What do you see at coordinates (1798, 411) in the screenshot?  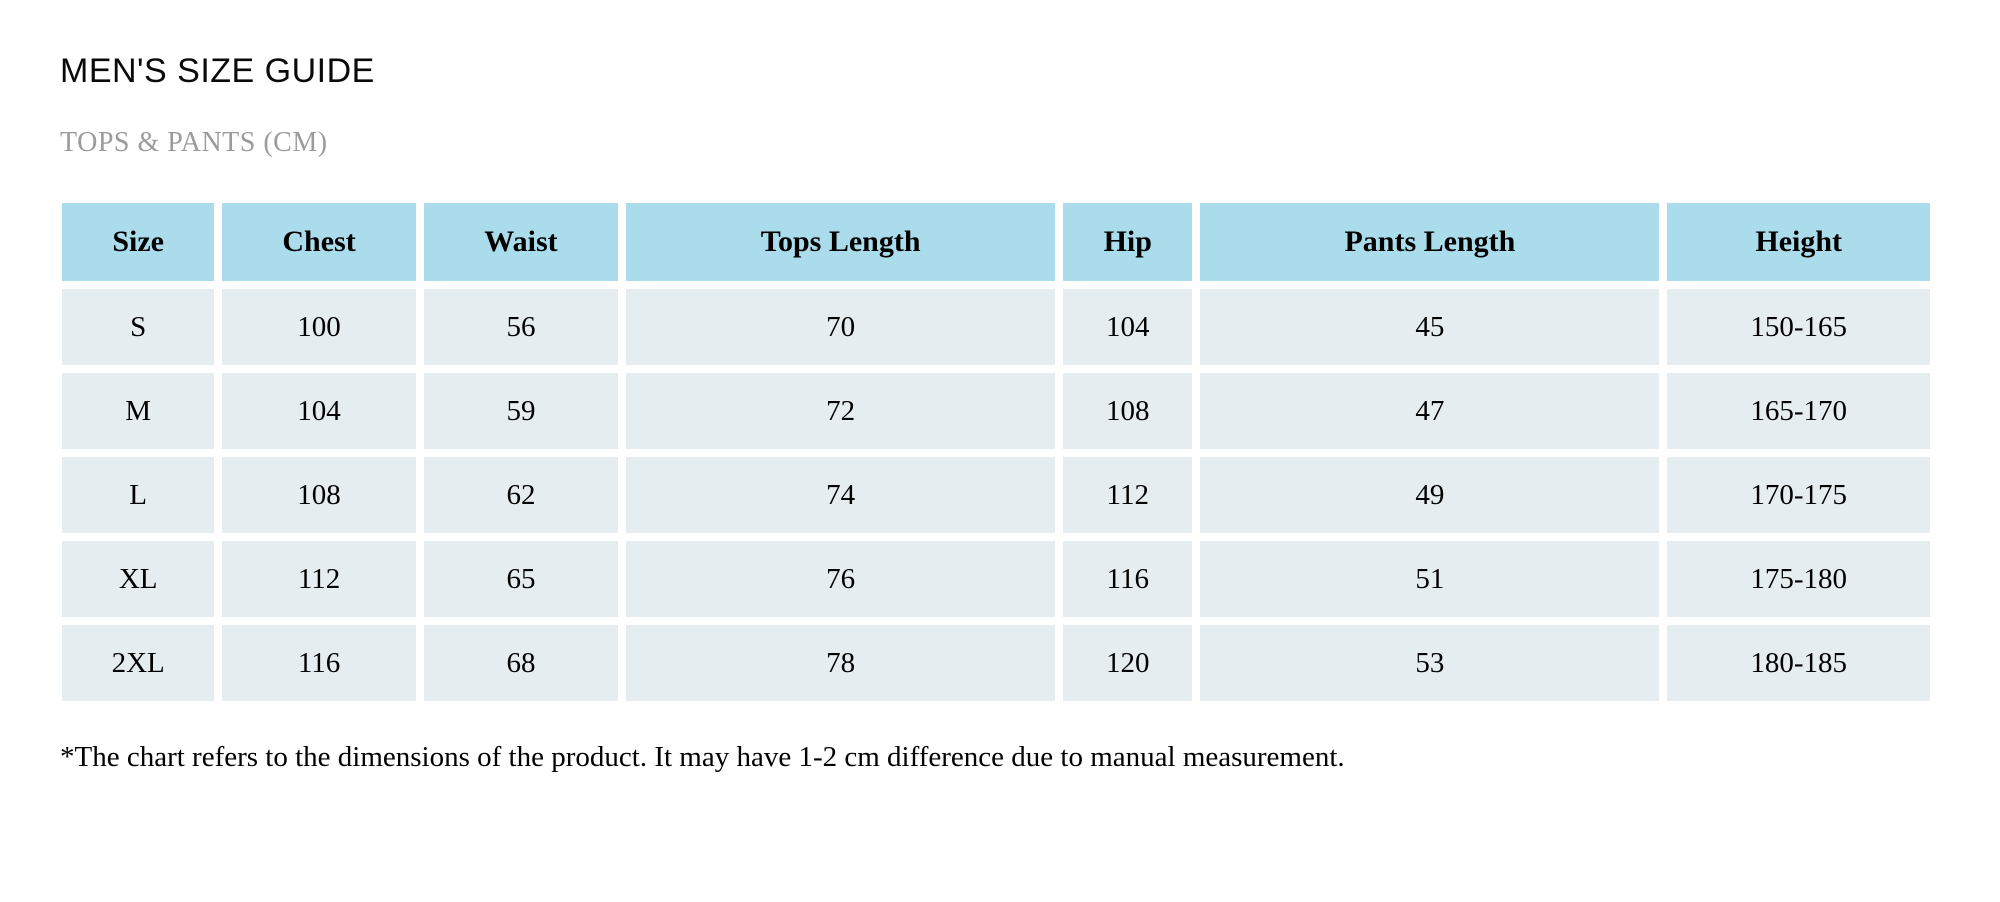 I see `table-cell: 165-170` at bounding box center [1798, 411].